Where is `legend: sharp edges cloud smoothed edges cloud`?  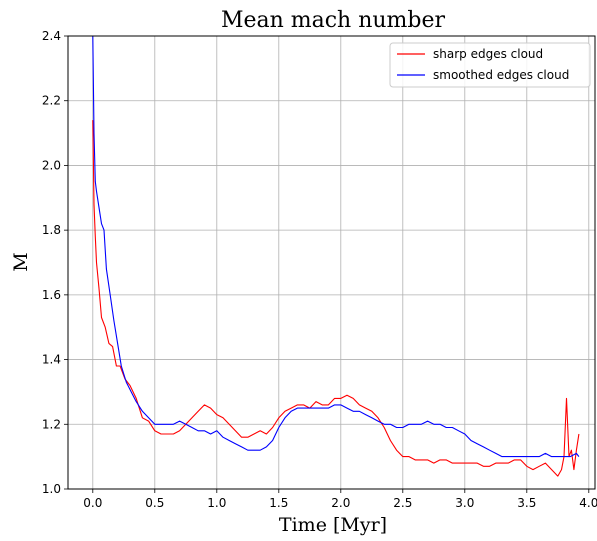 legend: sharp edges cloud smoothed edges cloud is located at coordinates (490, 65).